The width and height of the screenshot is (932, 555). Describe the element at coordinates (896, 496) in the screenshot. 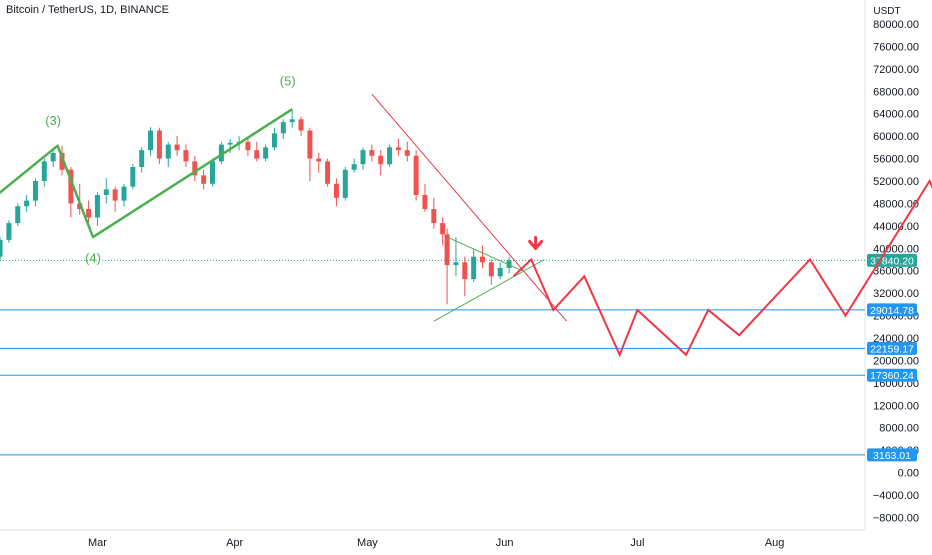

I see `y-tick-label: −4000.00` at that location.